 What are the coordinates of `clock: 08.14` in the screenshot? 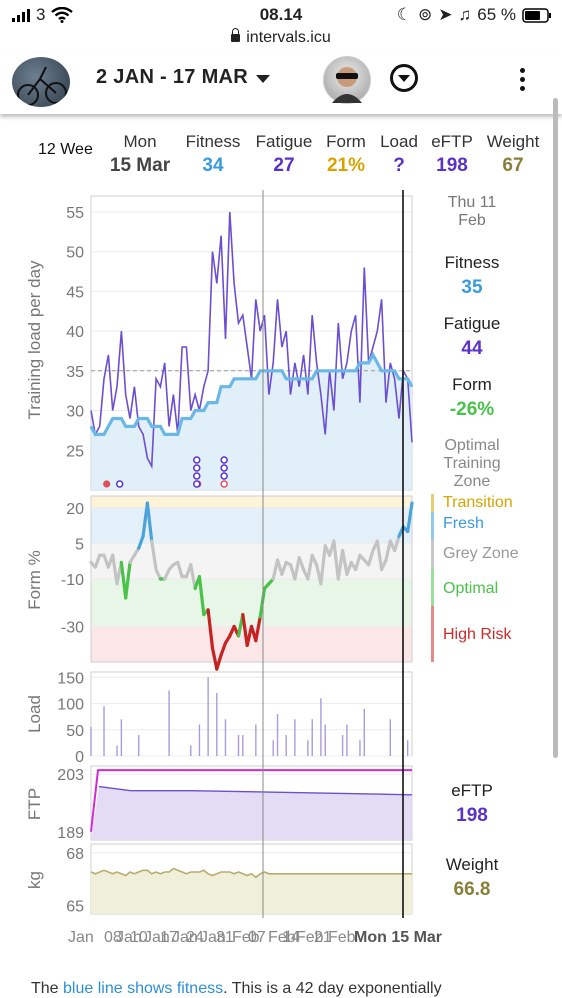 It's located at (281, 14).